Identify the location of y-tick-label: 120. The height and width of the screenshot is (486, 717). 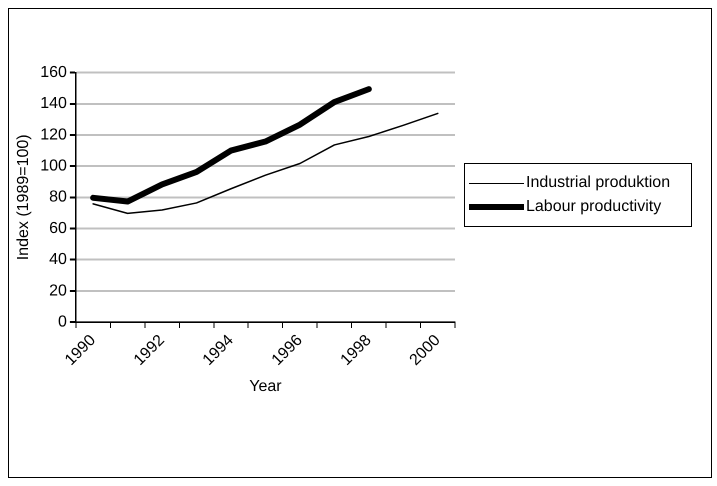
(53, 135).